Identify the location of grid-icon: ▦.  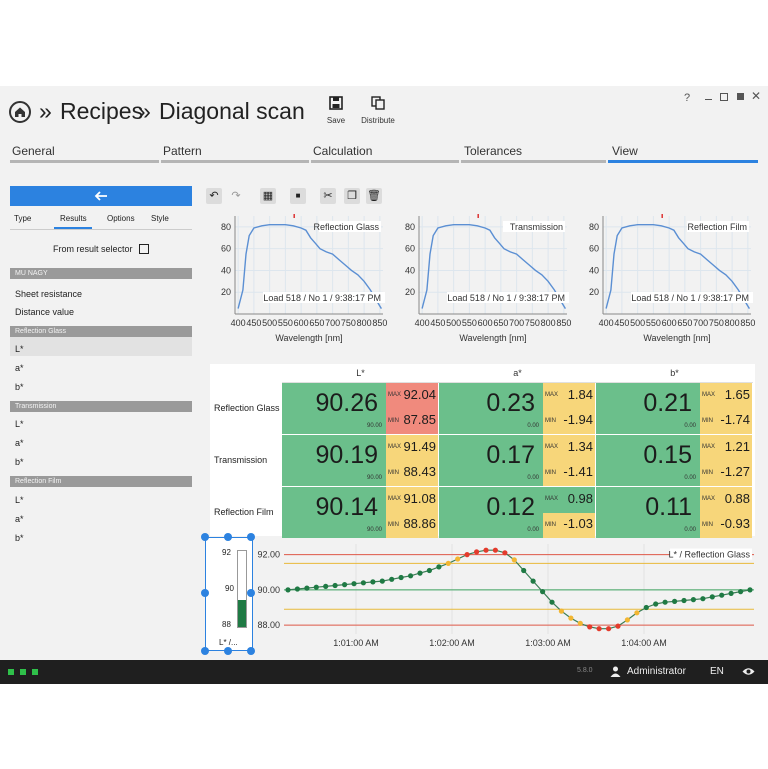
(268, 196).